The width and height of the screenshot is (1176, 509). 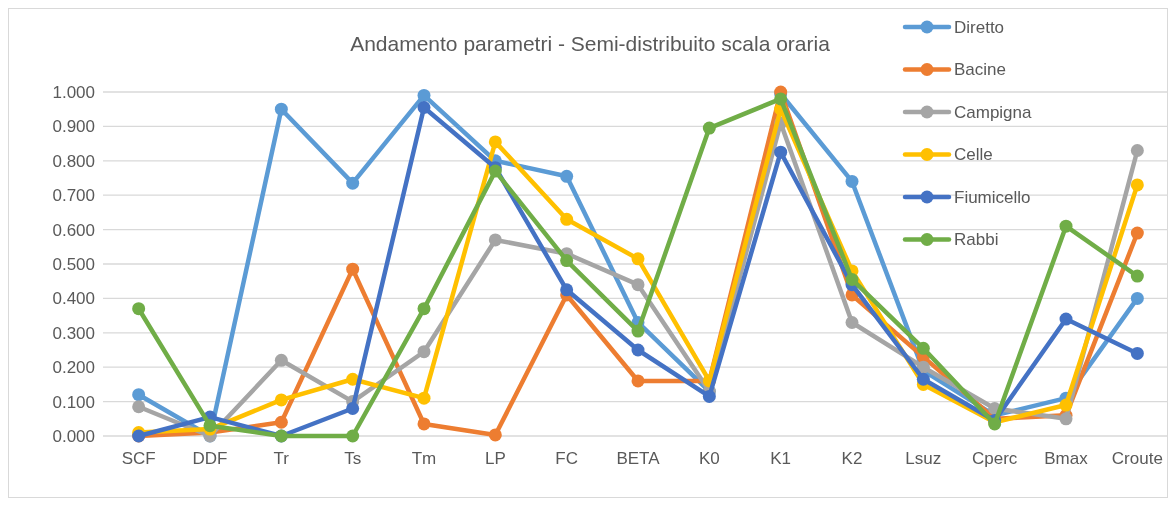 I want to click on y-tick-label: 0.900, so click(x=73, y=127).